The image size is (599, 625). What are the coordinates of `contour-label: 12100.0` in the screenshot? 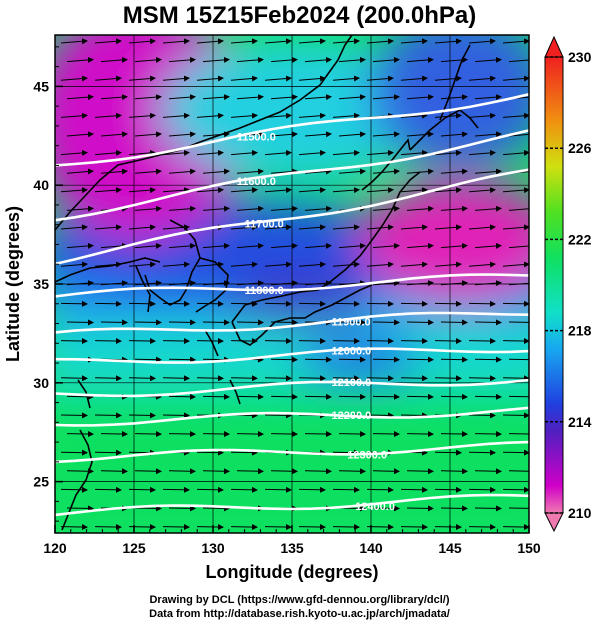 It's located at (352, 383).